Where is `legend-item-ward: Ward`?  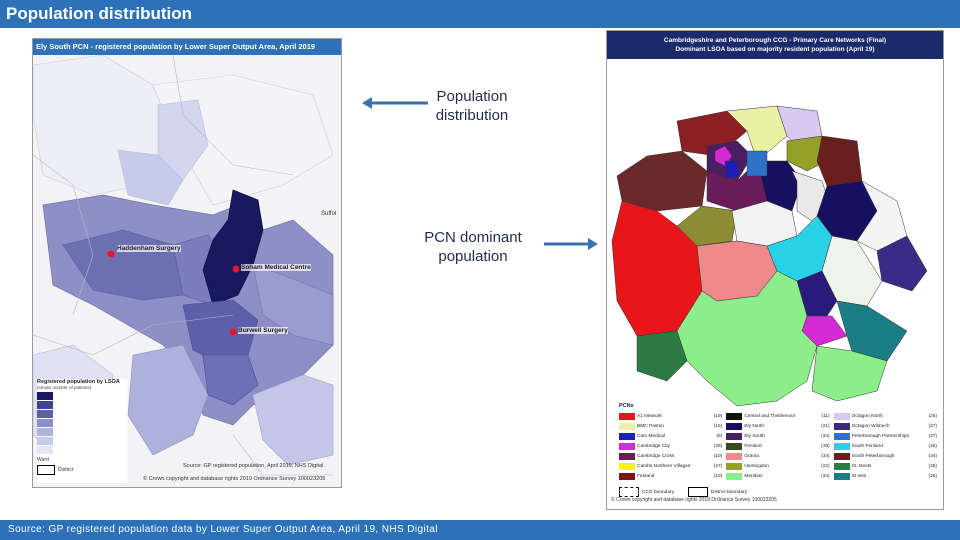 legend-item-ward: Ward is located at coordinates (43, 460).